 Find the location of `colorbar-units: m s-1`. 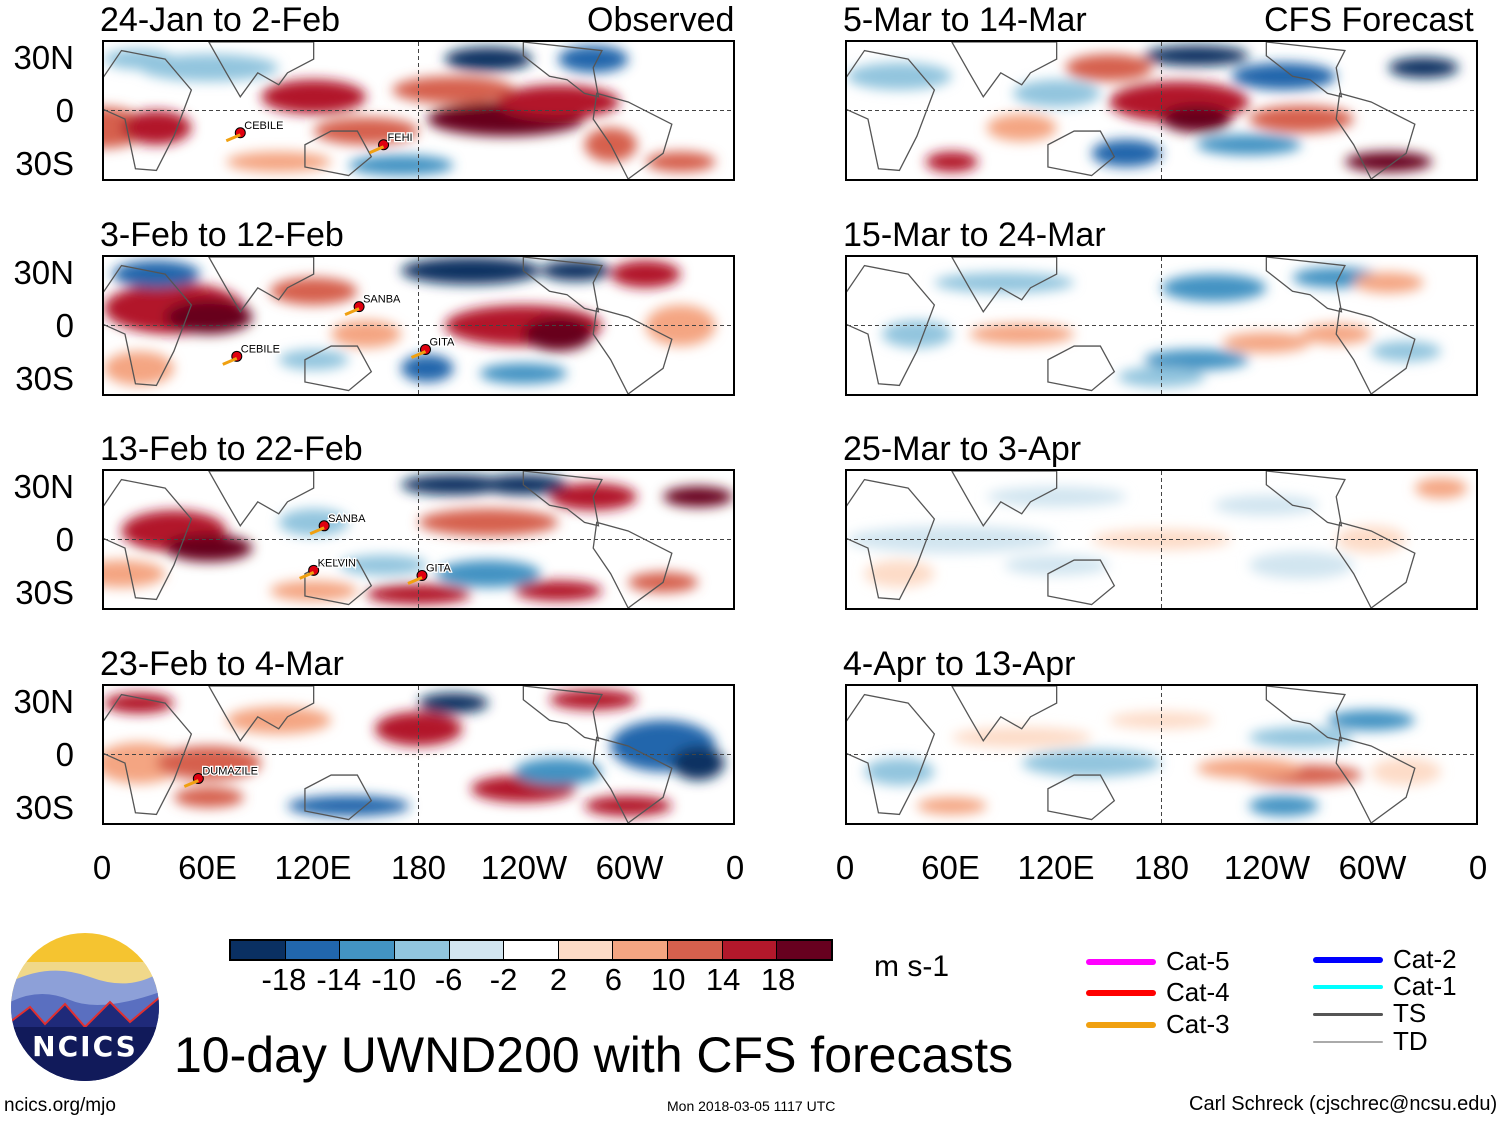

colorbar-units: m s-1 is located at coordinates (911, 966).